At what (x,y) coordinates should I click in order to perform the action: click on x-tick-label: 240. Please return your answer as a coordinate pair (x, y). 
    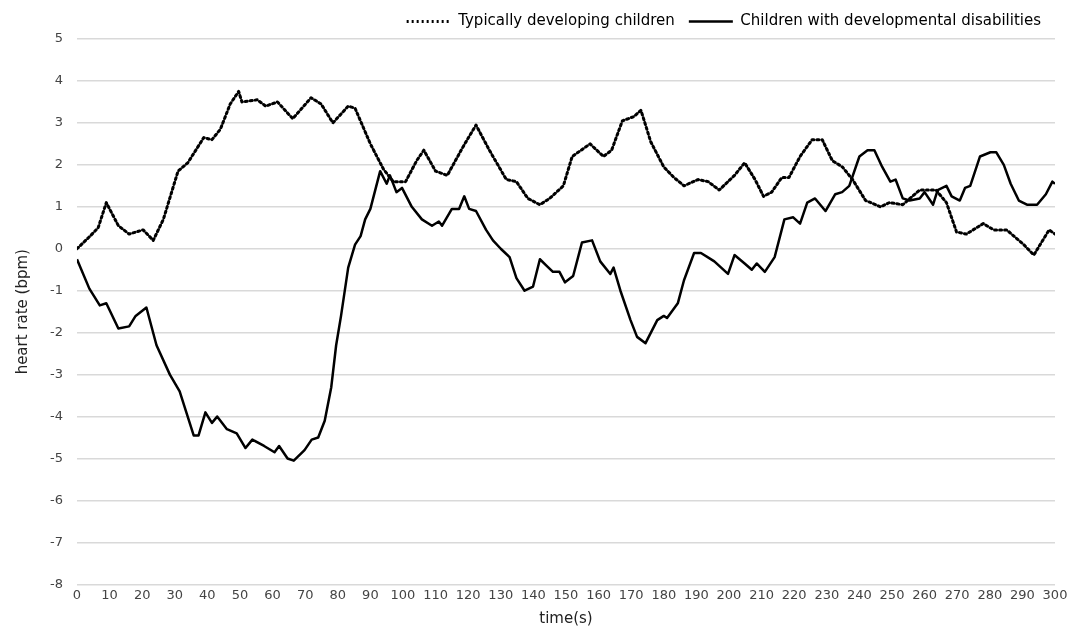
    Looking at the image, I should click on (859, 594).